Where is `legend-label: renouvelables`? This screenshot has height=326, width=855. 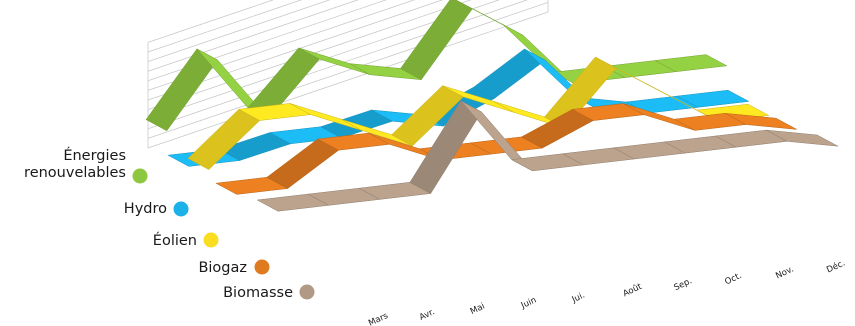
legend-label: renouvelables is located at coordinates (75, 173).